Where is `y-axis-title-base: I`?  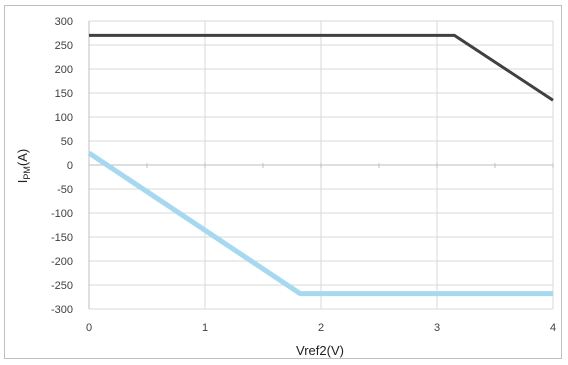 y-axis-title-base: I is located at coordinates (22, 182).